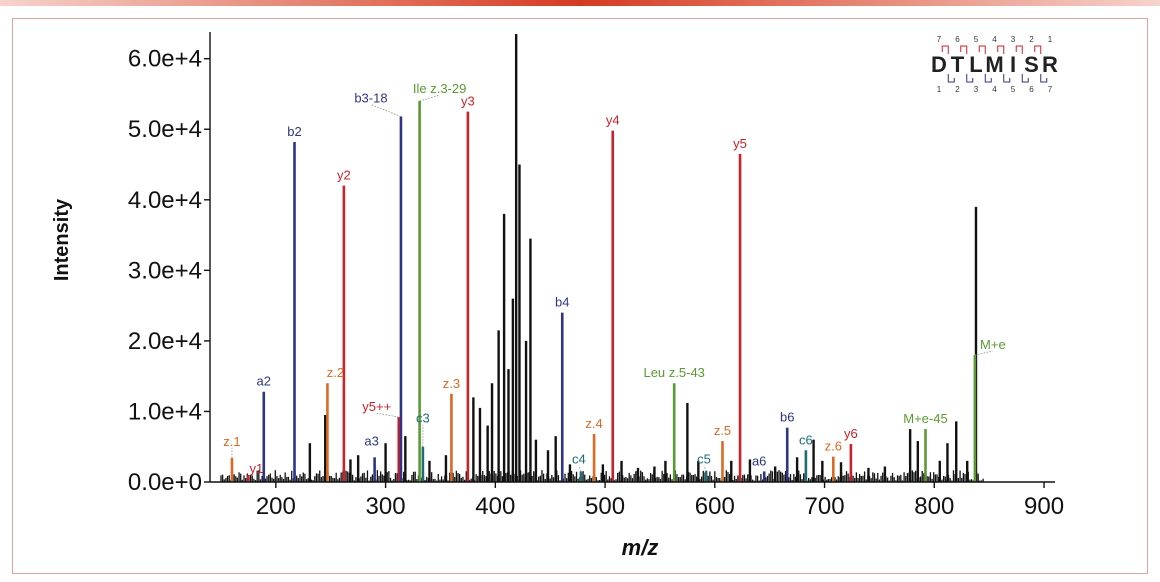 The image size is (1160, 582). I want to click on peak-label: c4, so click(579, 458).